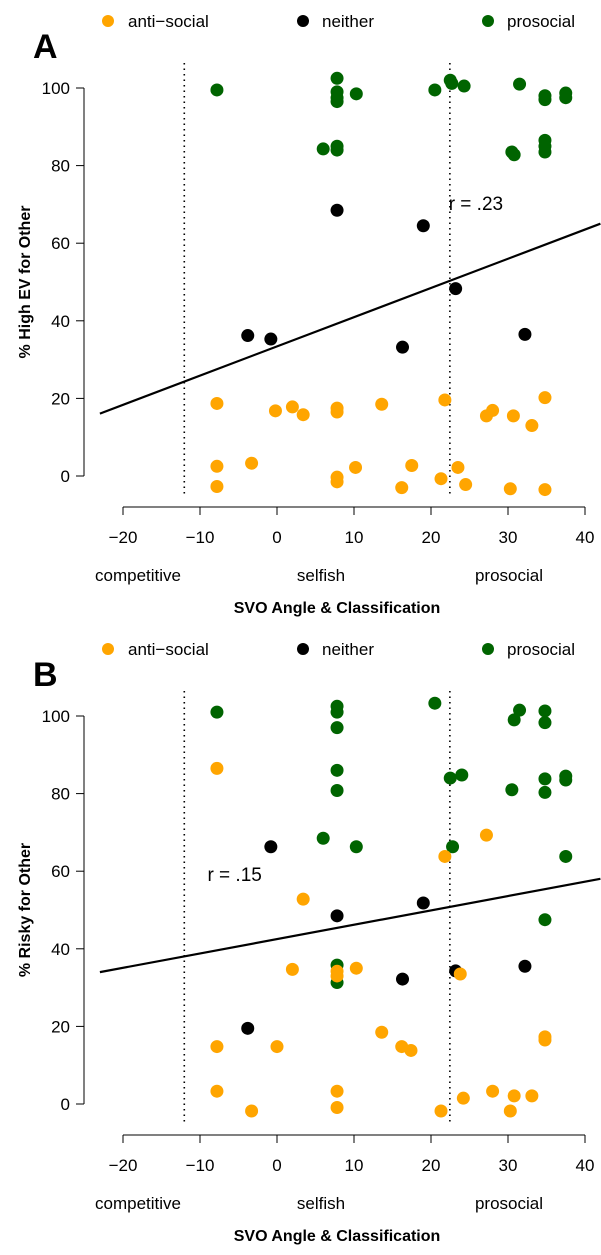 This screenshot has height=1255, width=601. I want to click on x-tick-label: 10, so click(354, 537).